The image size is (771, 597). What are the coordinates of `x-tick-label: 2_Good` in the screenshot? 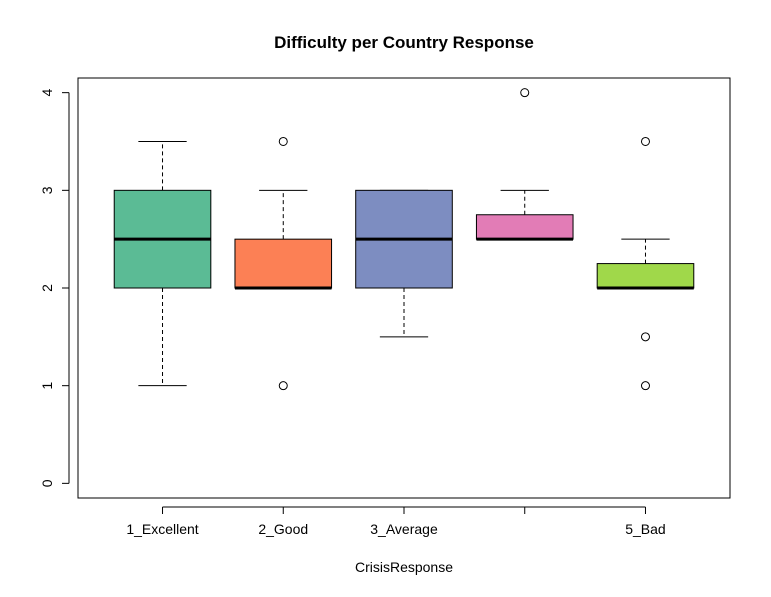 It's located at (283, 529).